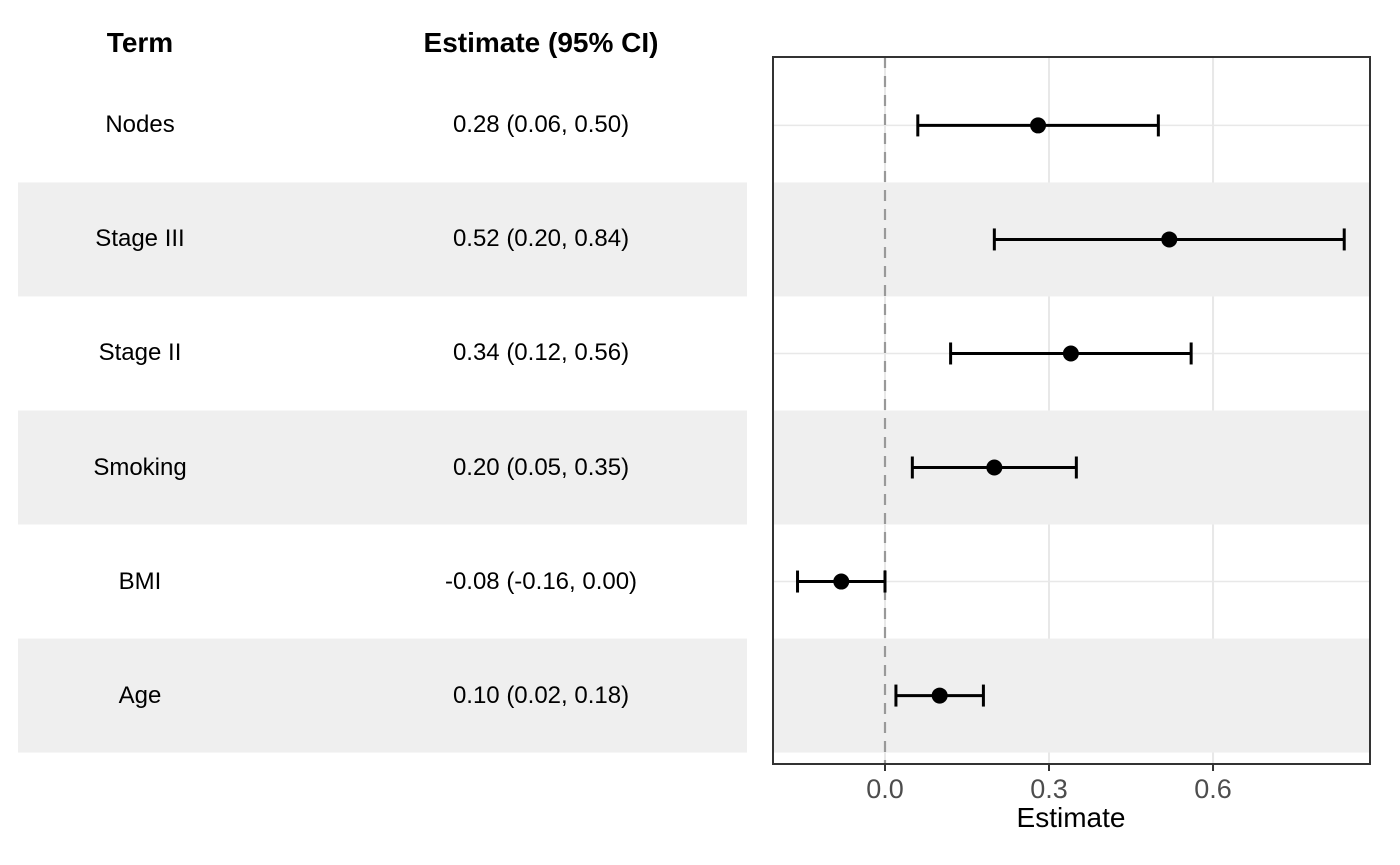 This screenshot has height=865, width=1400. Describe the element at coordinates (140, 42) in the screenshot. I see `term-column-header: Term` at that location.